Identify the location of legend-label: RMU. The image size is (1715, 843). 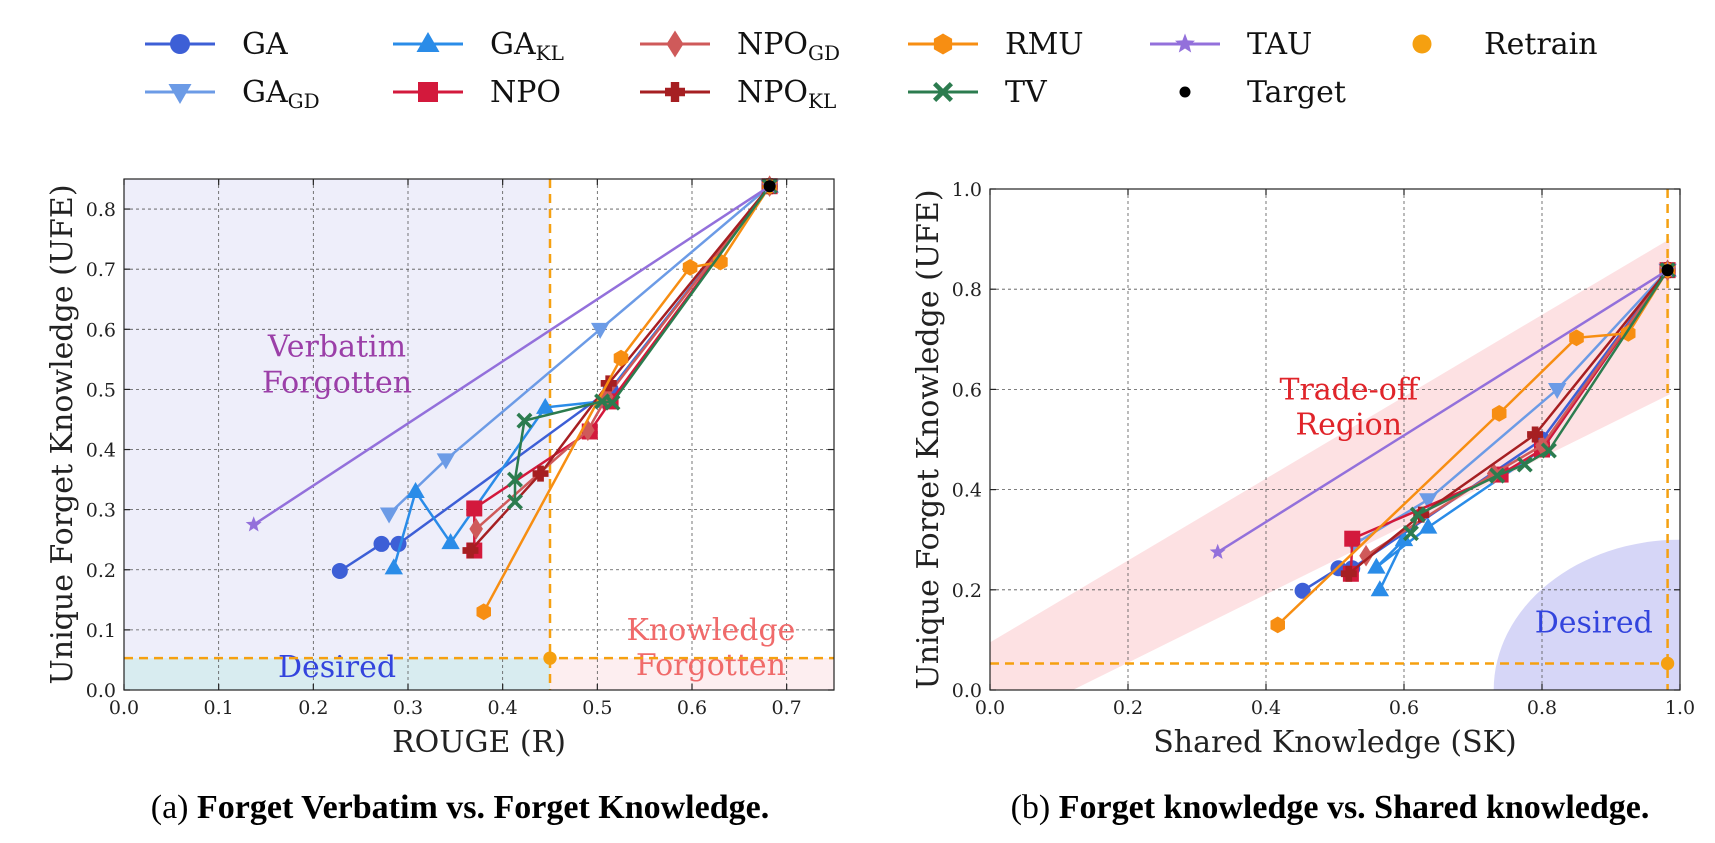
(1044, 44).